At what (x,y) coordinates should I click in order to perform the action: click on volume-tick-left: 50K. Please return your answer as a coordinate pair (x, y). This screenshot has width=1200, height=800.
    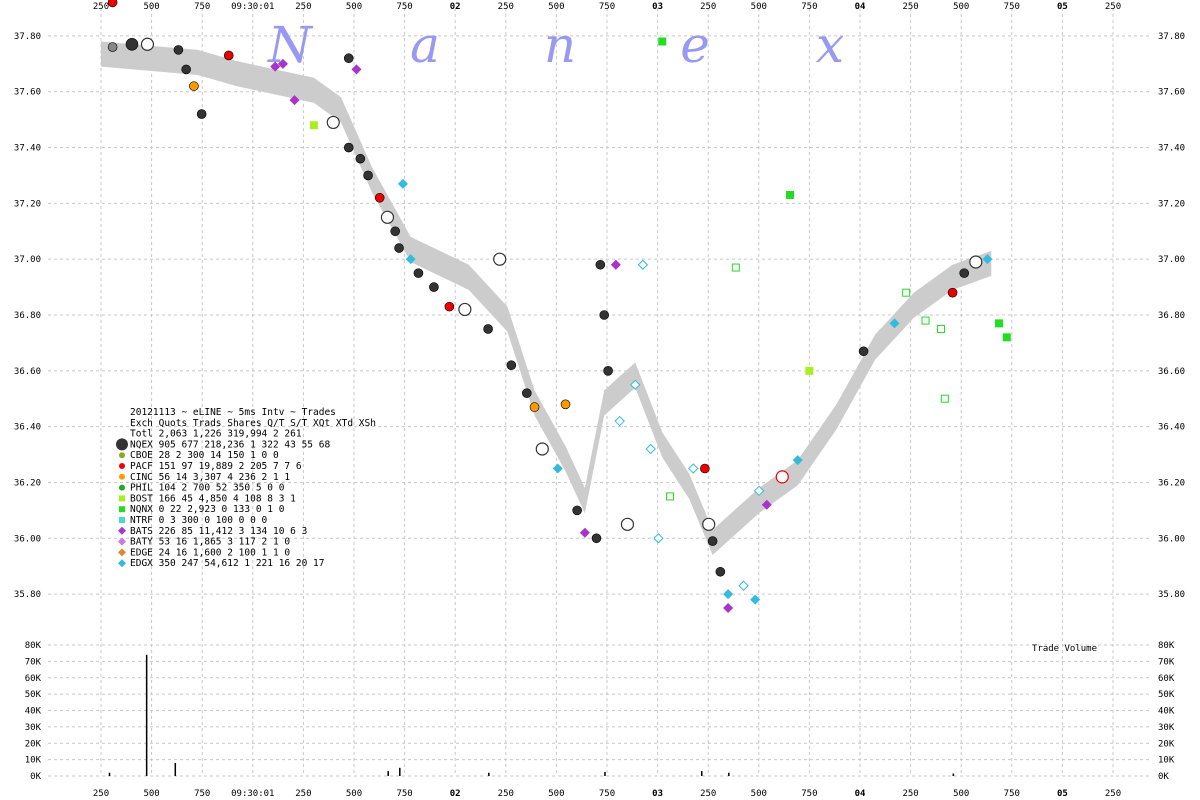
    Looking at the image, I should click on (33, 695).